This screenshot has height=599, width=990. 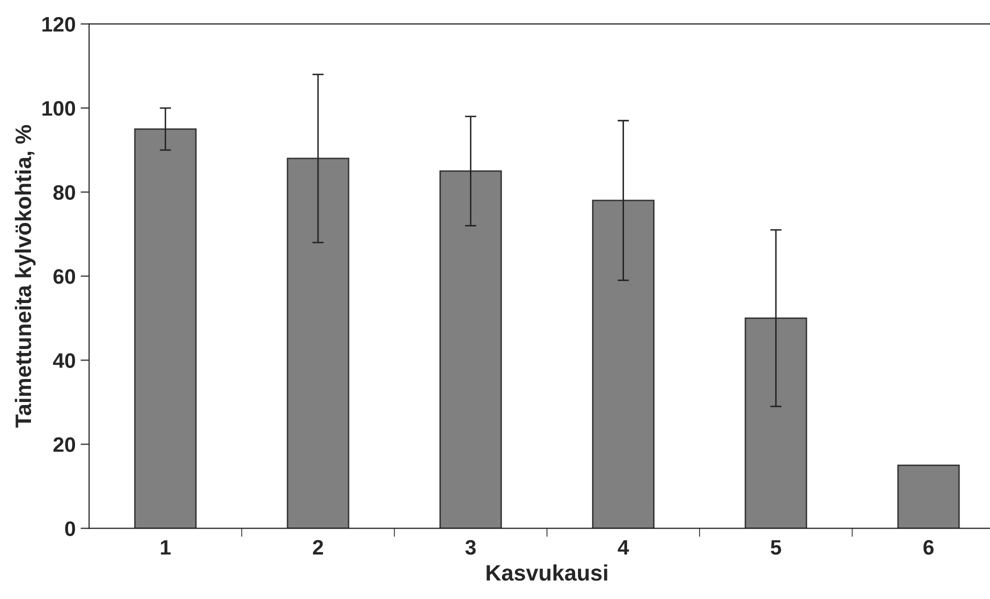 What do you see at coordinates (25, 276) in the screenshot?
I see `y-axis-title: Taimettuneita kylvökohtia, %` at bounding box center [25, 276].